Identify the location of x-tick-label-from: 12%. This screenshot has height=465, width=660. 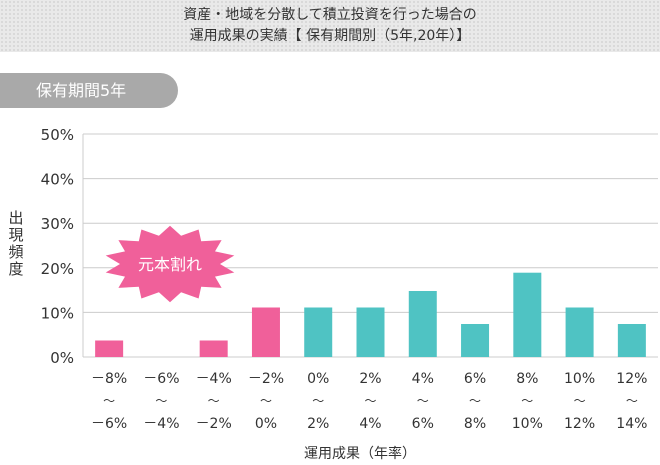
(631, 379).